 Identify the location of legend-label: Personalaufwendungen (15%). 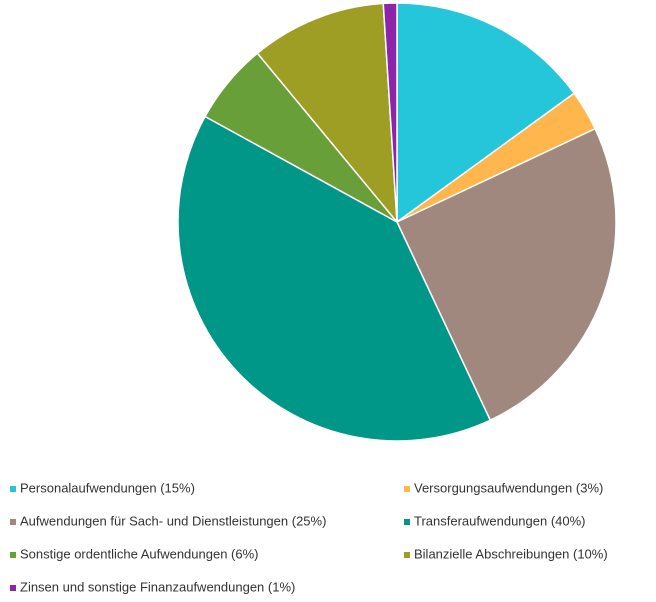
(107, 487).